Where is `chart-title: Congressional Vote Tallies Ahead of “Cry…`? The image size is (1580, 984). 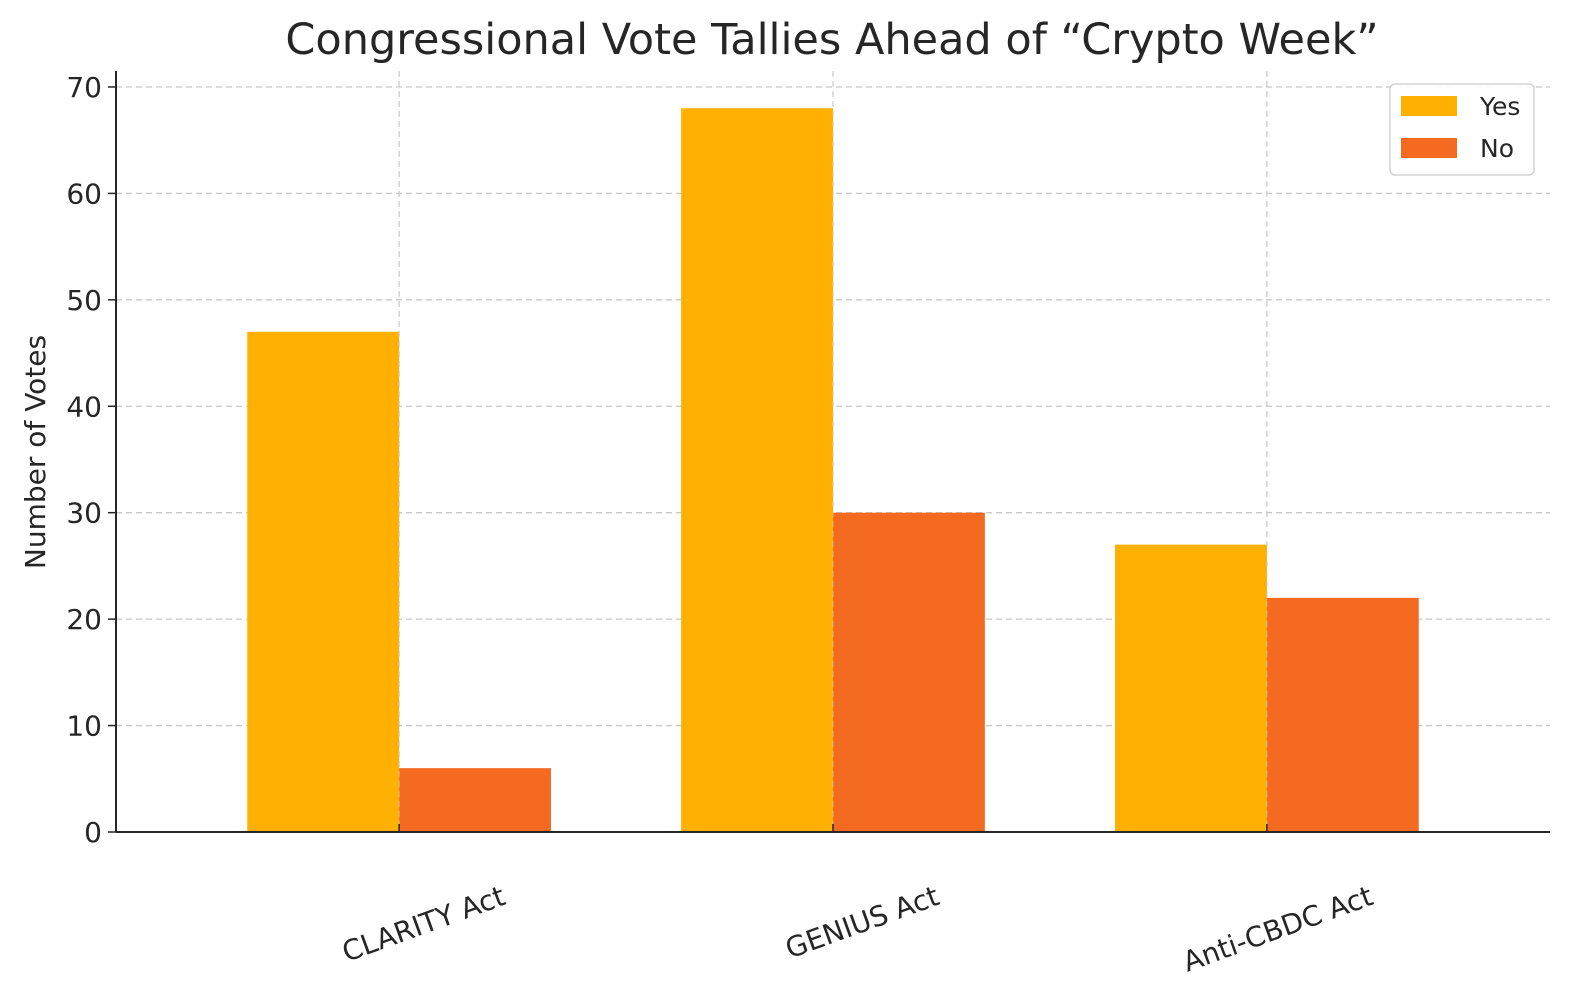
chart-title: Congressional Vote Tallies Ahead of “Cry… is located at coordinates (831, 40).